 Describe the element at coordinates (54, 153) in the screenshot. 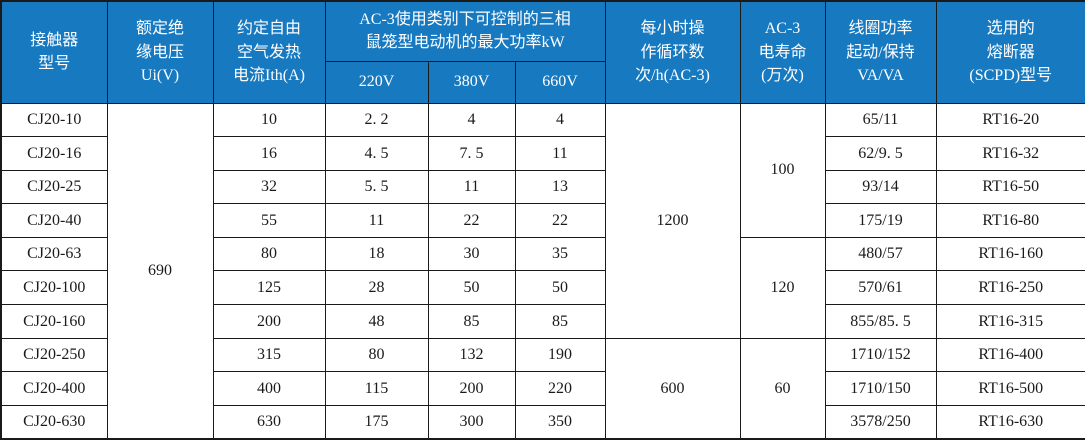

I see `cell-model: CJ20-16` at that location.